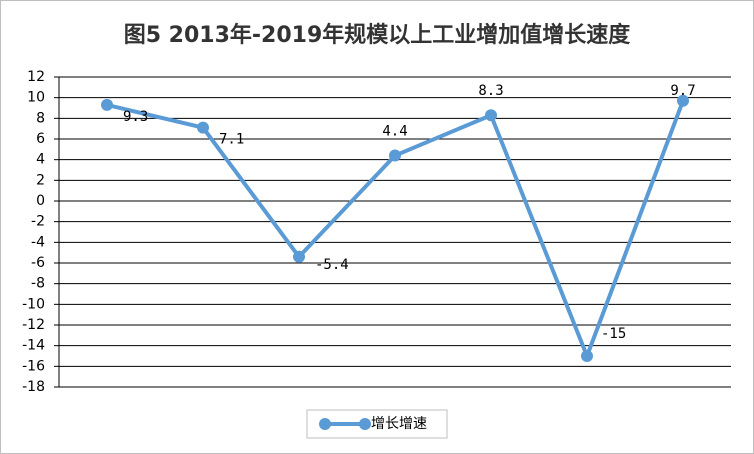 This screenshot has width=754, height=454. What do you see at coordinates (38, 242) in the screenshot?
I see `y-tick-label: -4` at bounding box center [38, 242].